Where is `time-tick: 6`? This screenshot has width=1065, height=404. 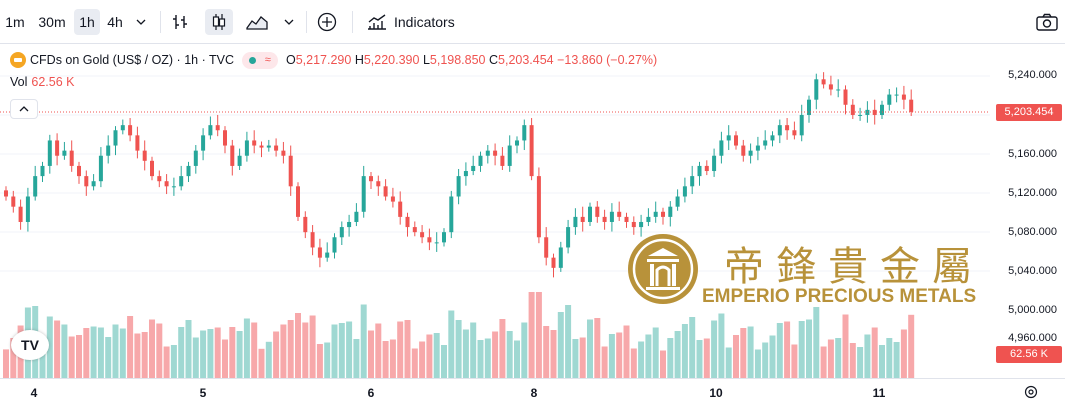 time-tick: 6 is located at coordinates (371, 393).